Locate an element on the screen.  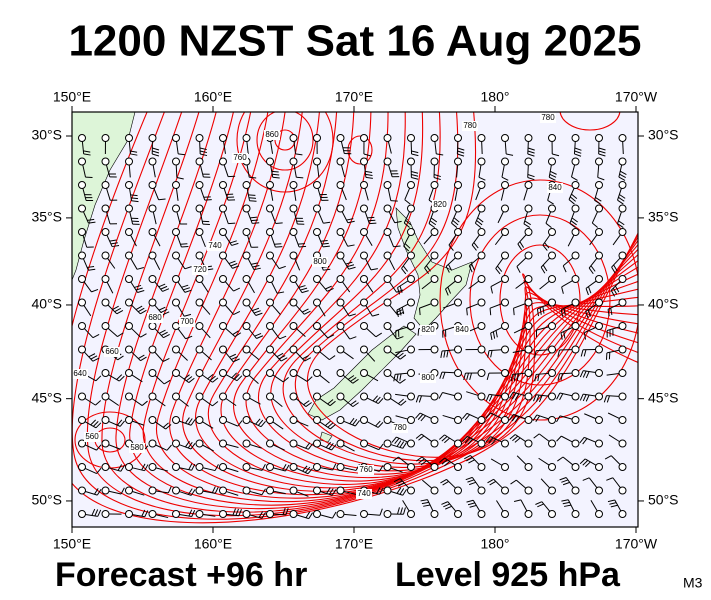
contour-label: 580 is located at coordinates (137, 447).